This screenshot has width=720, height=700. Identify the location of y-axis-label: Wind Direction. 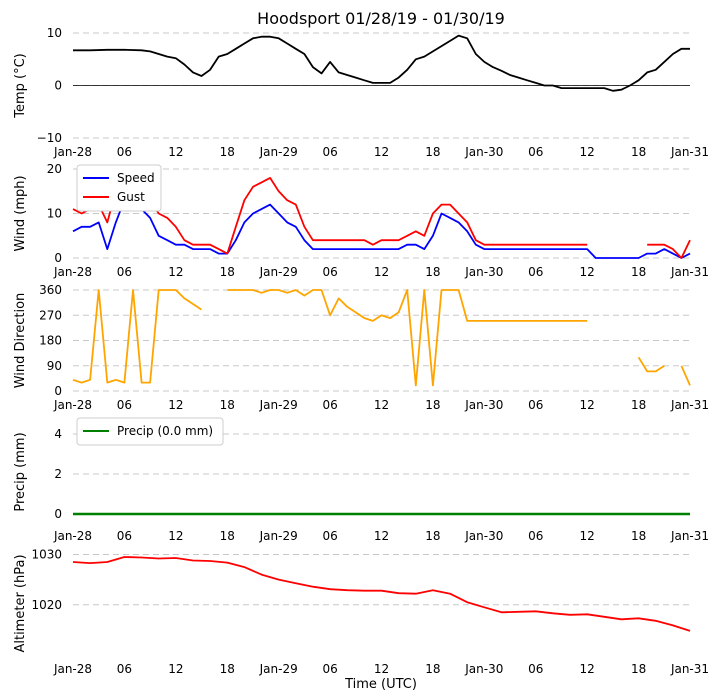
(20, 341).